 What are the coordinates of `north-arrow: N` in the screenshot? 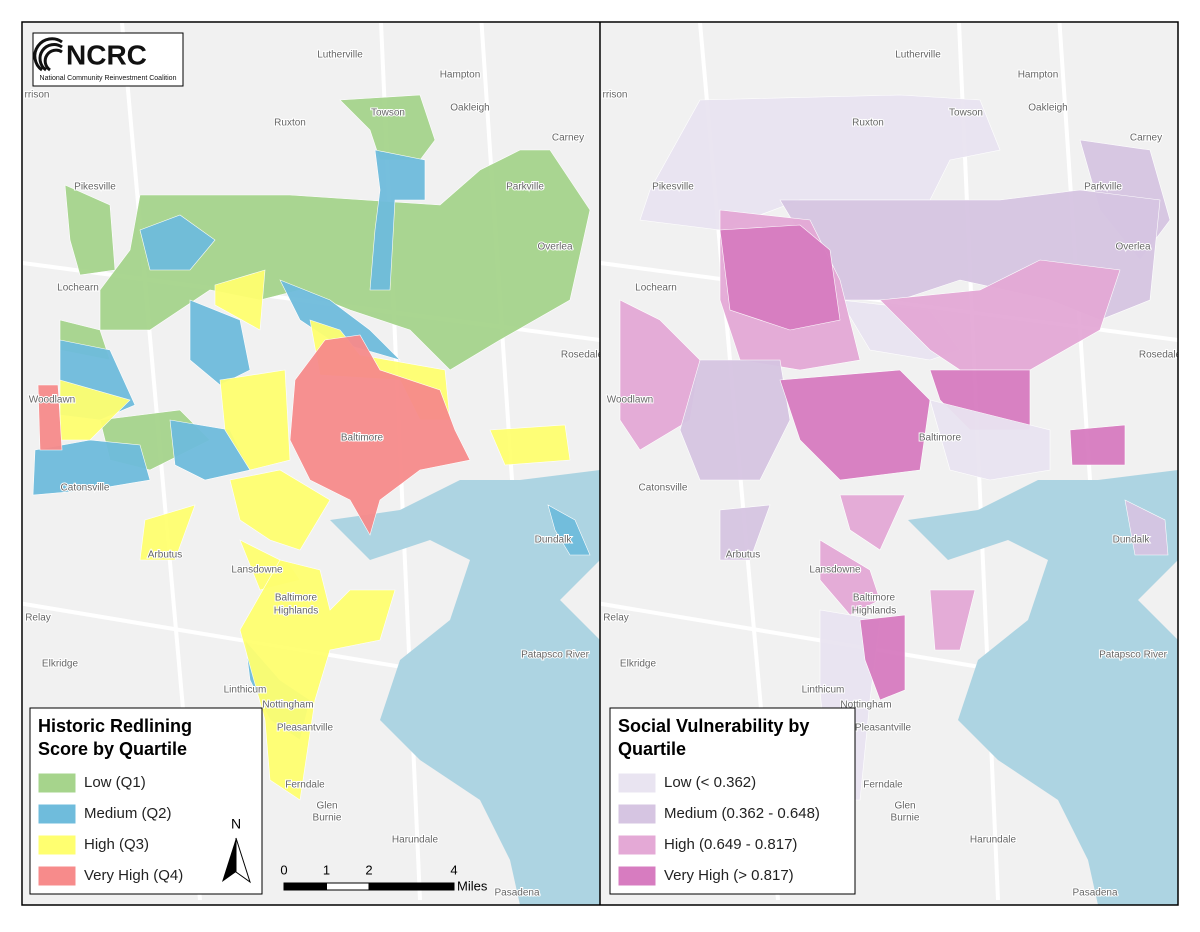 It's located at (236, 850).